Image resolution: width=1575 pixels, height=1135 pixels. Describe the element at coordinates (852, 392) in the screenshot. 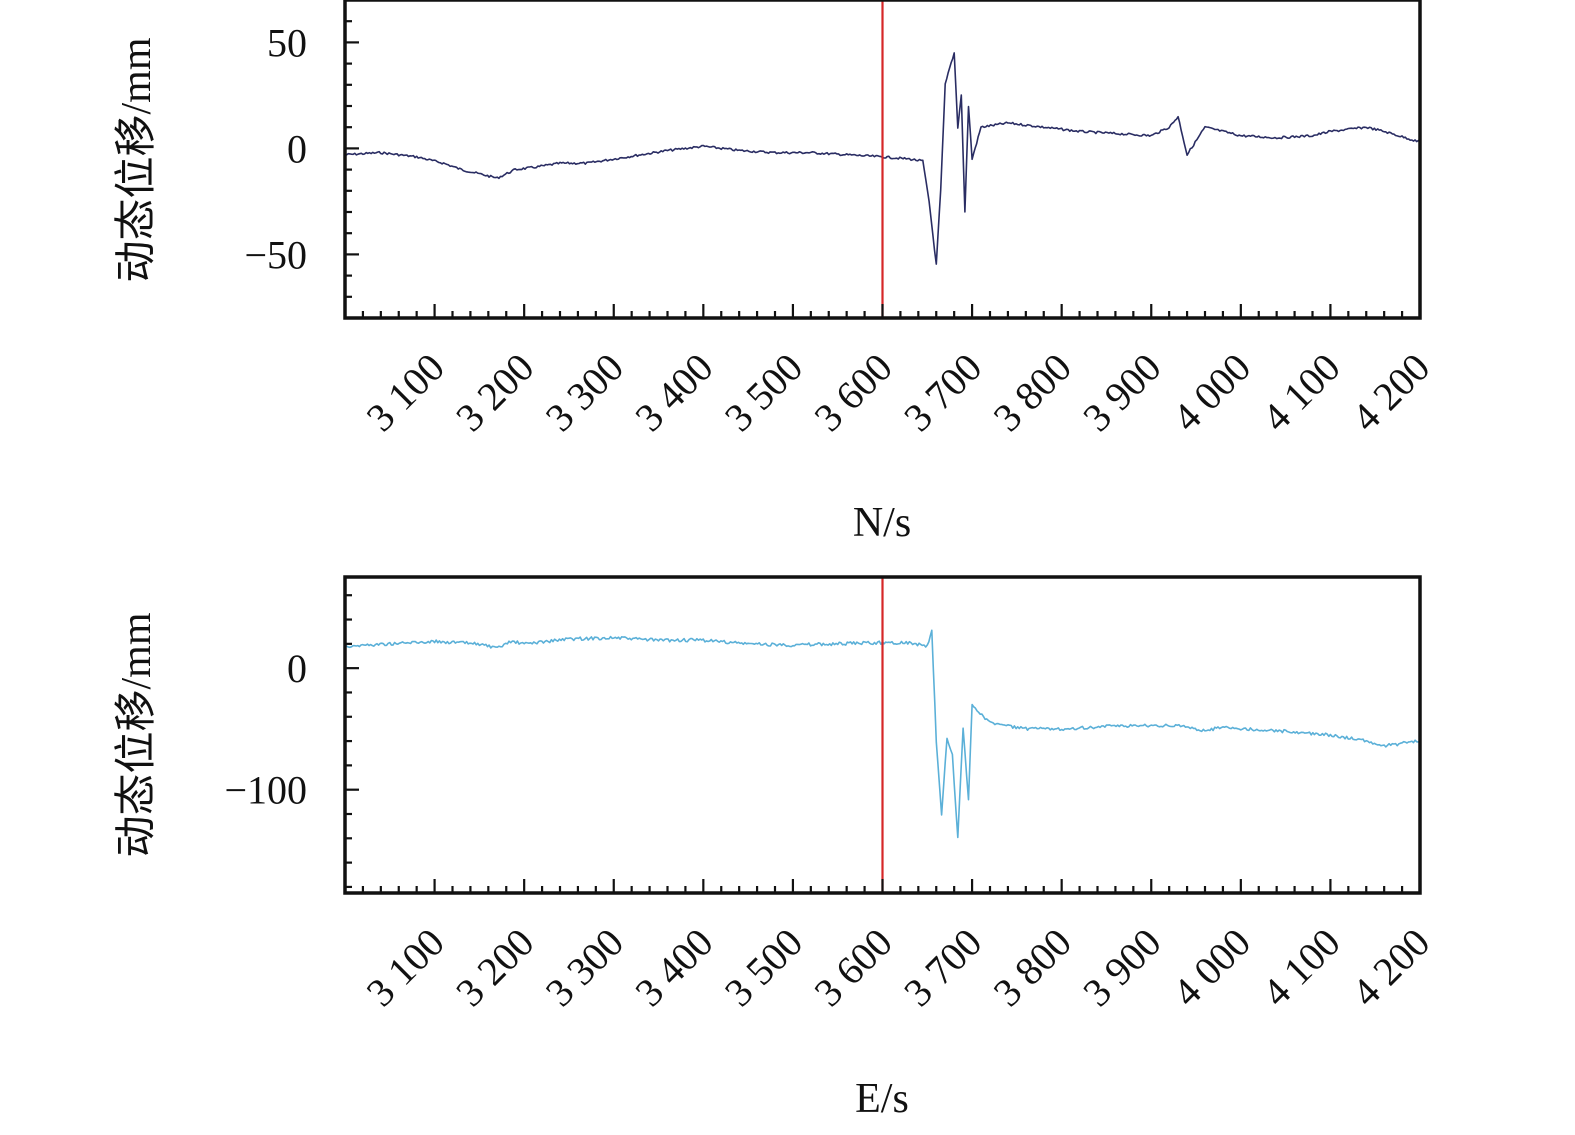

I see `top-x-tick-label: 3 600` at that location.